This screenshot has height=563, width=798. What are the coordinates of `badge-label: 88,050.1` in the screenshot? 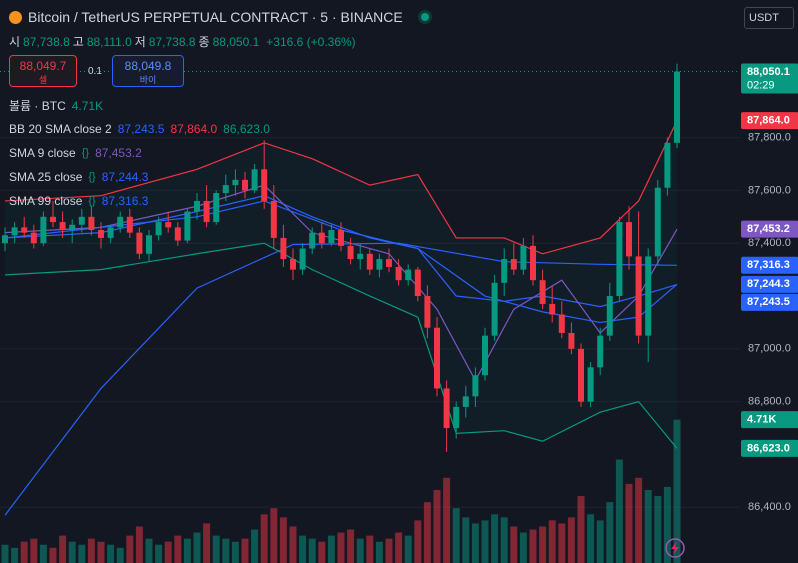 It's located at (768, 72).